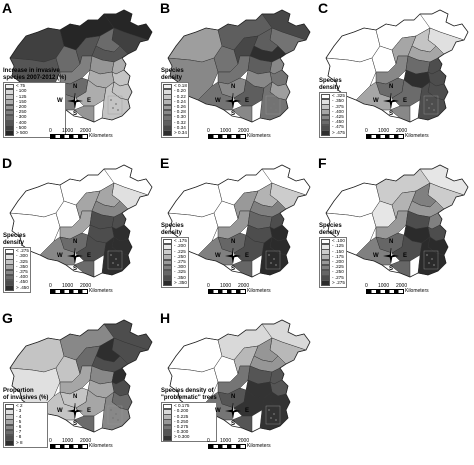 The width and height of the screenshot is (474, 465). I want to click on south-china-sea-inset, so click(115, 105).